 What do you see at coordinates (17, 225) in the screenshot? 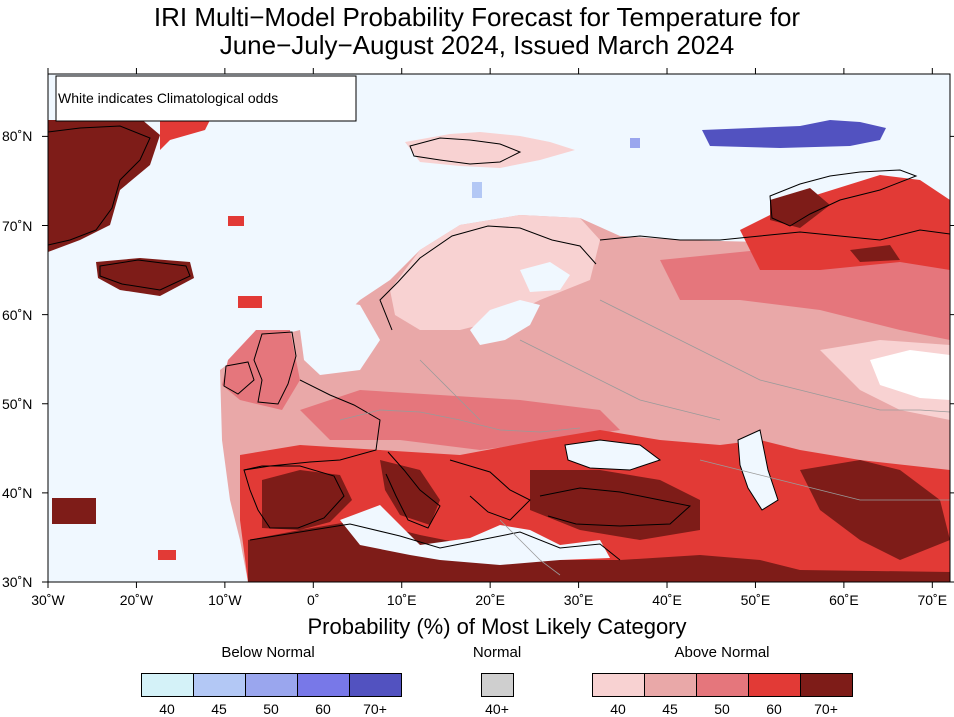
I see `y-tick-label: 70˚N` at bounding box center [17, 225].